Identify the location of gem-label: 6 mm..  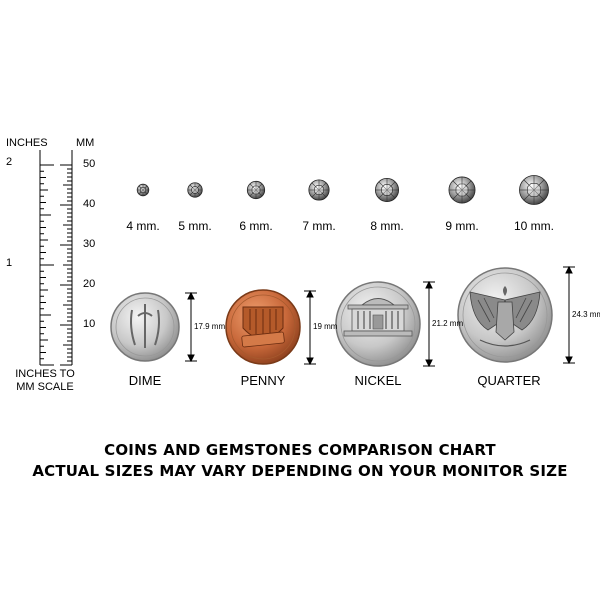
(256, 226).